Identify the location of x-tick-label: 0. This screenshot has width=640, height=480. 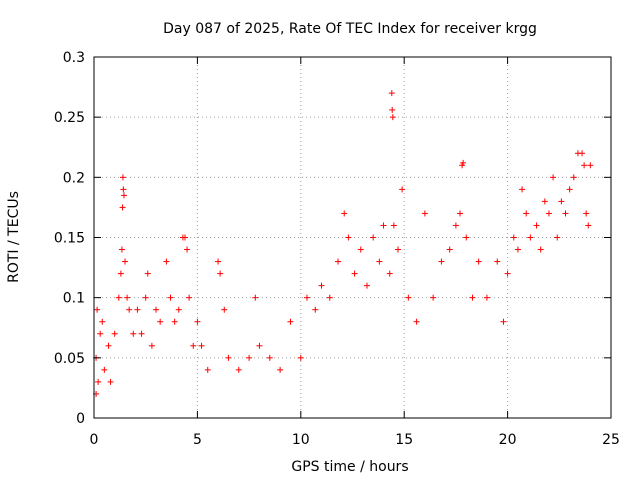
(94, 440).